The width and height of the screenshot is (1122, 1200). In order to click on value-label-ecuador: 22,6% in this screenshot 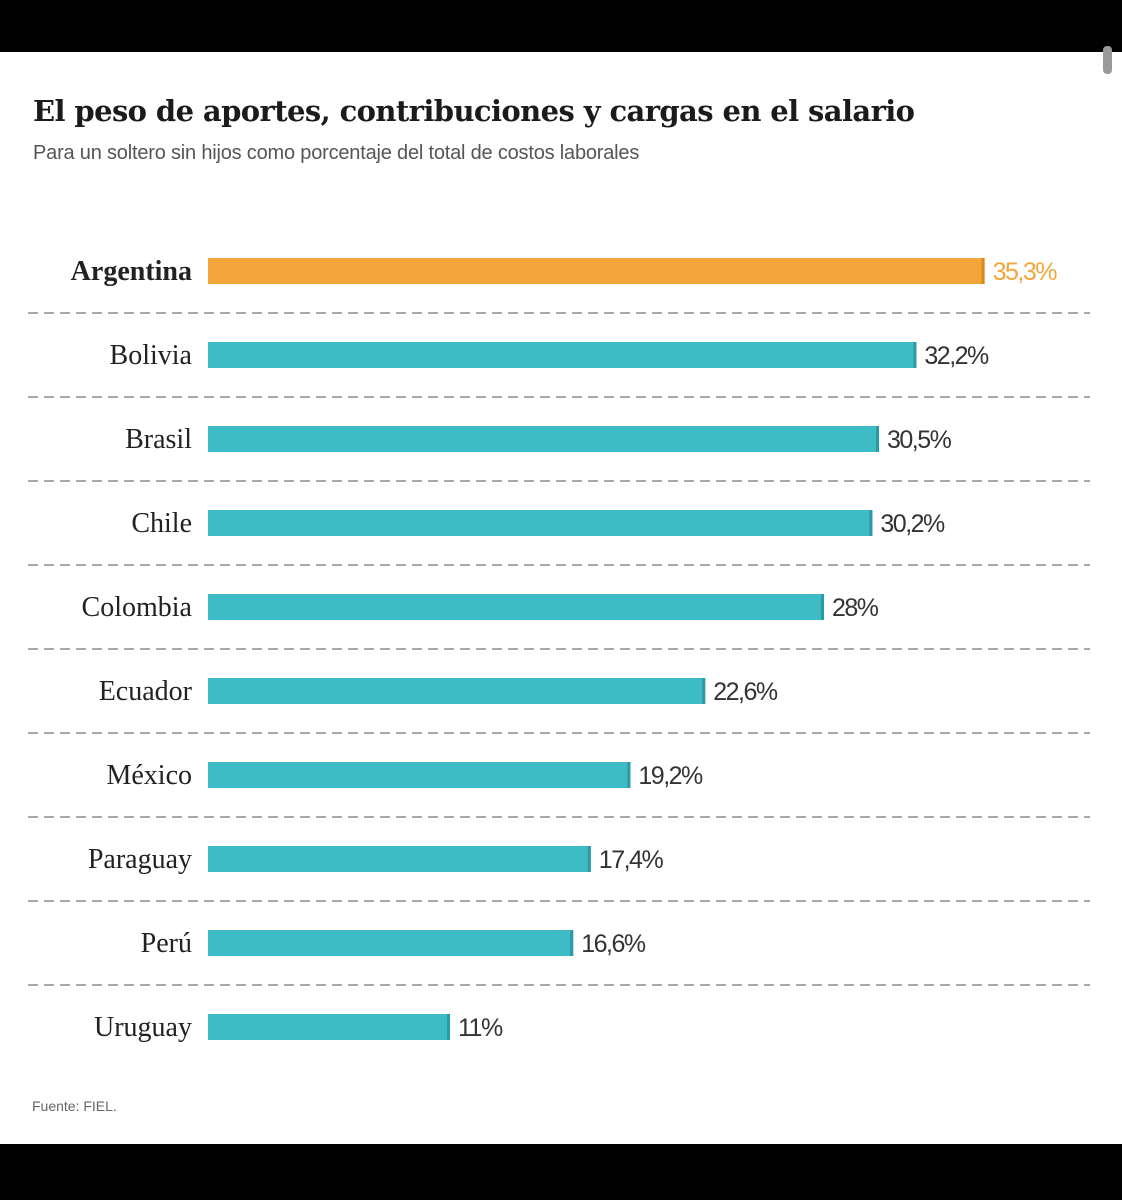, I will do `click(745, 692)`.